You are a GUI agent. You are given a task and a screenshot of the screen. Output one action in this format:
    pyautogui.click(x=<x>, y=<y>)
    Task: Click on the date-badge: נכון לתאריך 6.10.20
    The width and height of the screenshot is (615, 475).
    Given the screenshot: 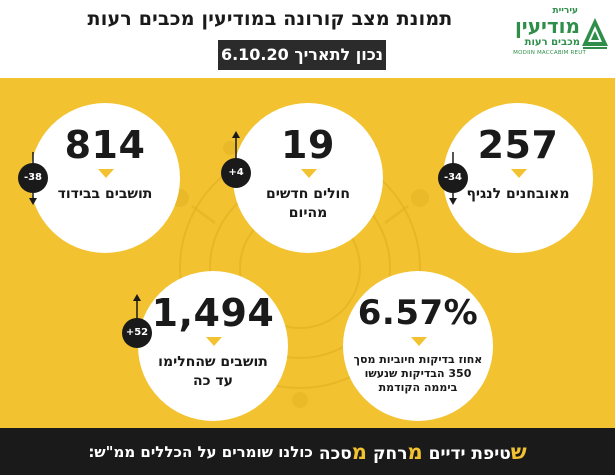 What is the action you would take?
    pyautogui.click(x=302, y=55)
    